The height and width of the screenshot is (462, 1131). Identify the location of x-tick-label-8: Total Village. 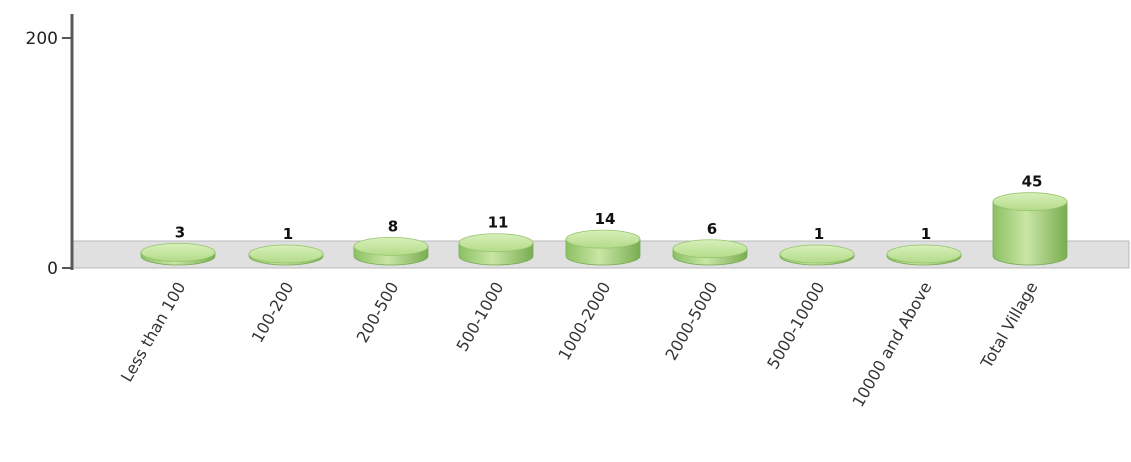
(1008, 326).